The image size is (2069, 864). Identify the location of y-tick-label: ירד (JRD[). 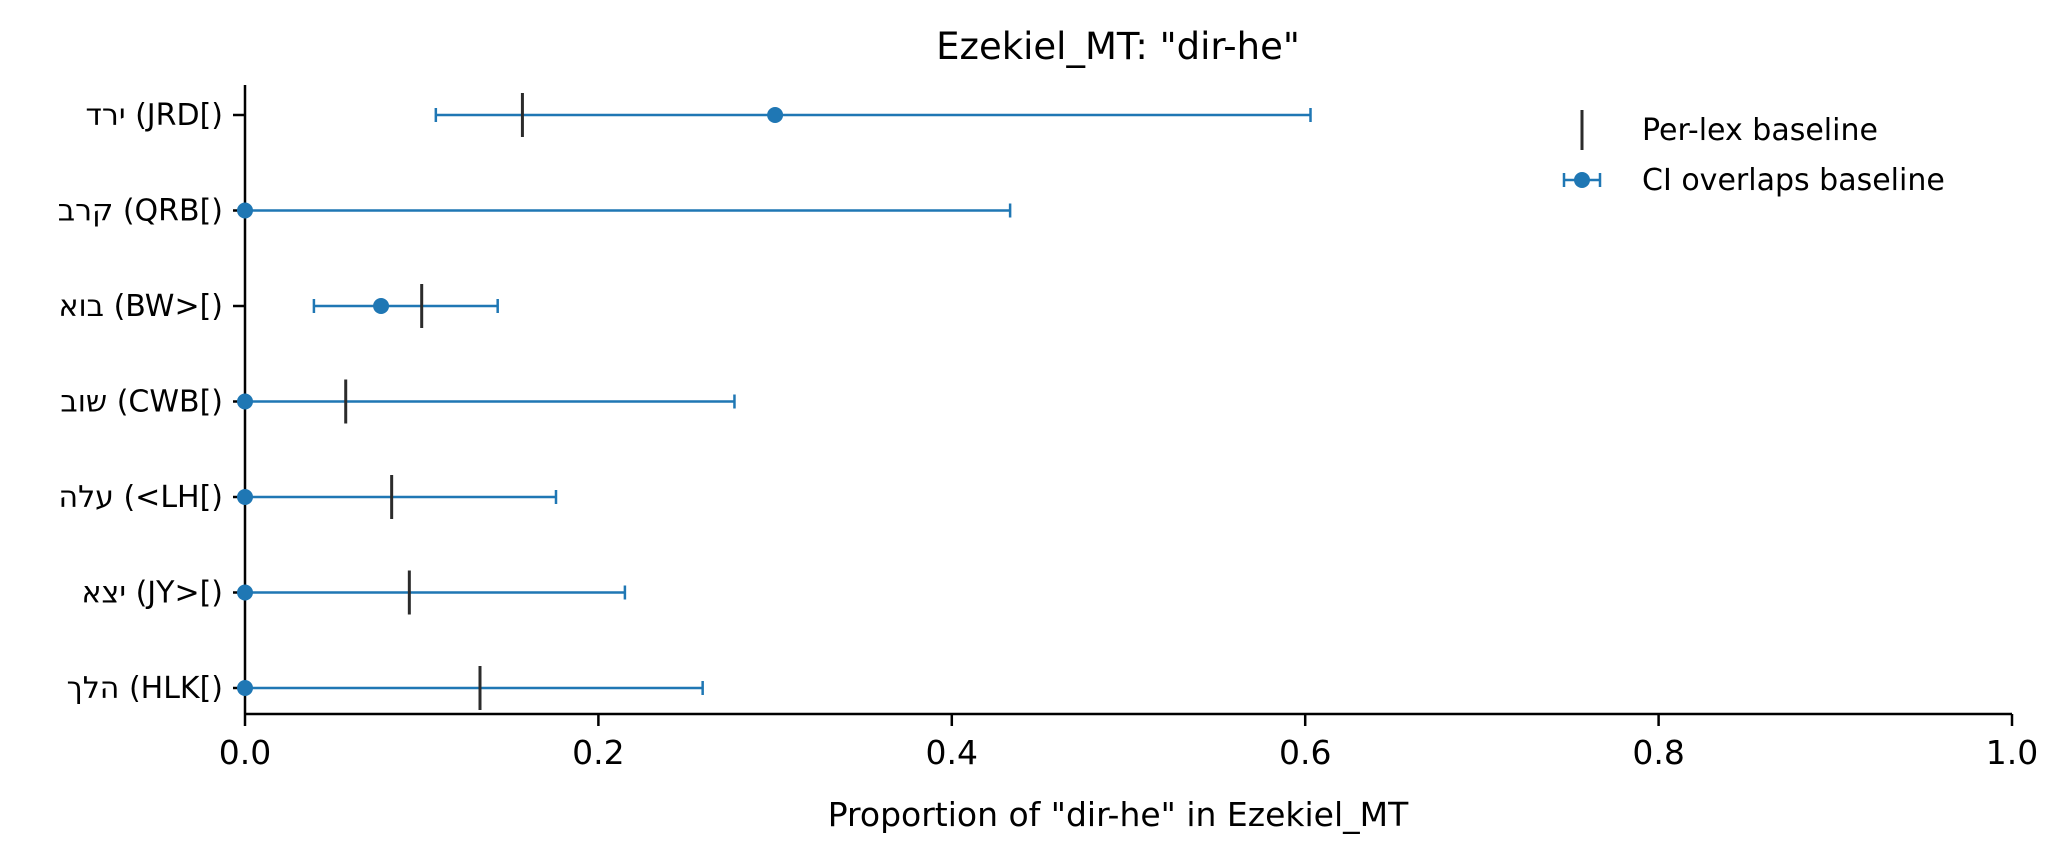
(154, 115).